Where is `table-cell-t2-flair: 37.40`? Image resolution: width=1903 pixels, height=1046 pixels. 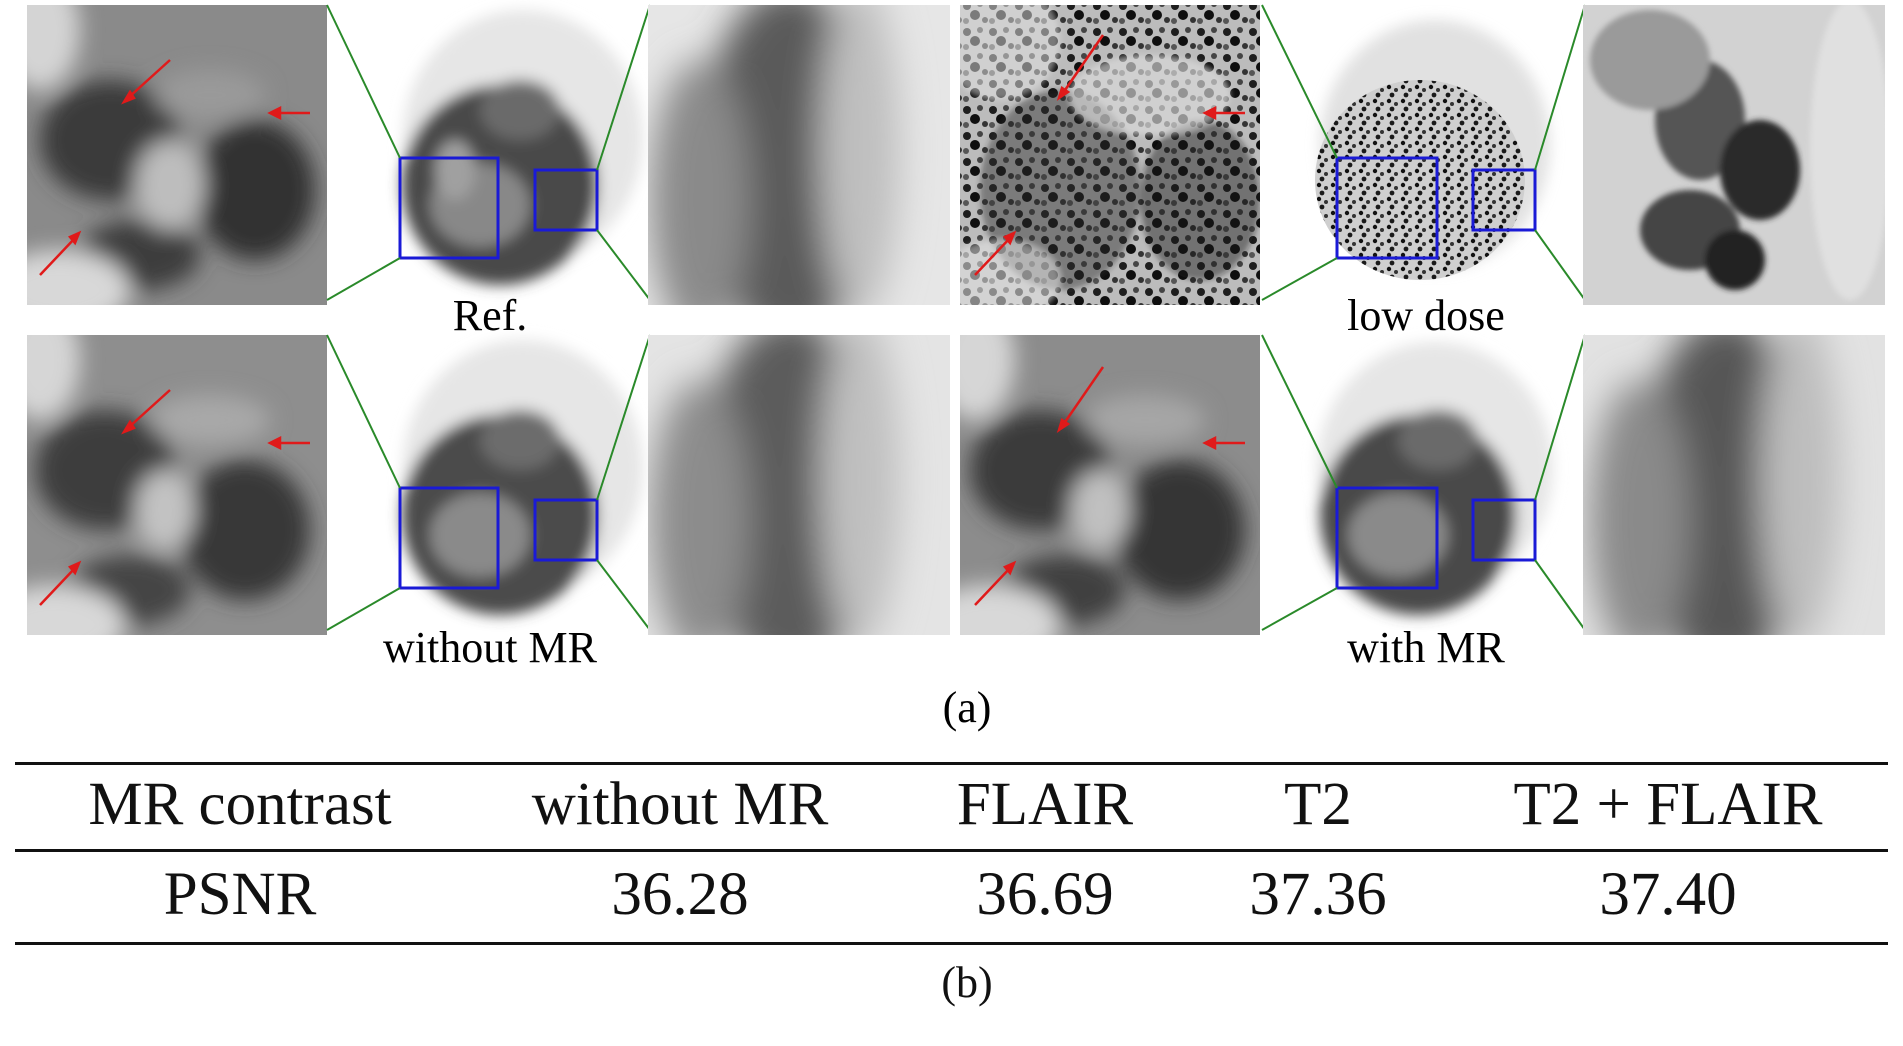 table-cell-t2-flair: 37.40 is located at coordinates (1668, 894).